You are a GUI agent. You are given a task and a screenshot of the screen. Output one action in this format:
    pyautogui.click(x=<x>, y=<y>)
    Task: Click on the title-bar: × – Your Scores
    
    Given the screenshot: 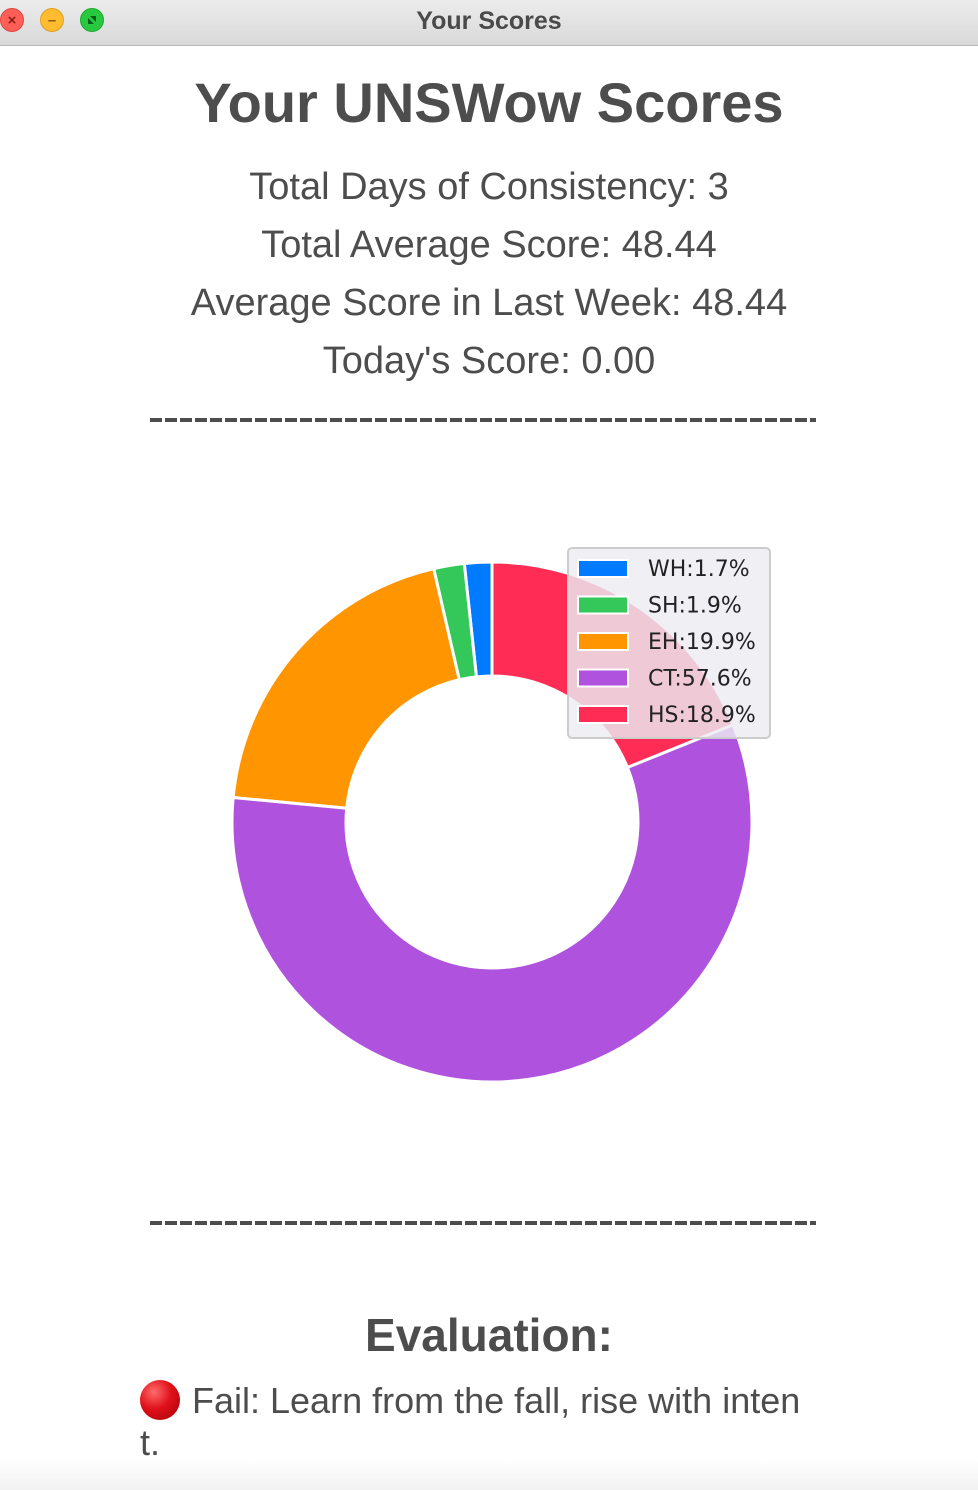 What is the action you would take?
    pyautogui.click(x=489, y=23)
    